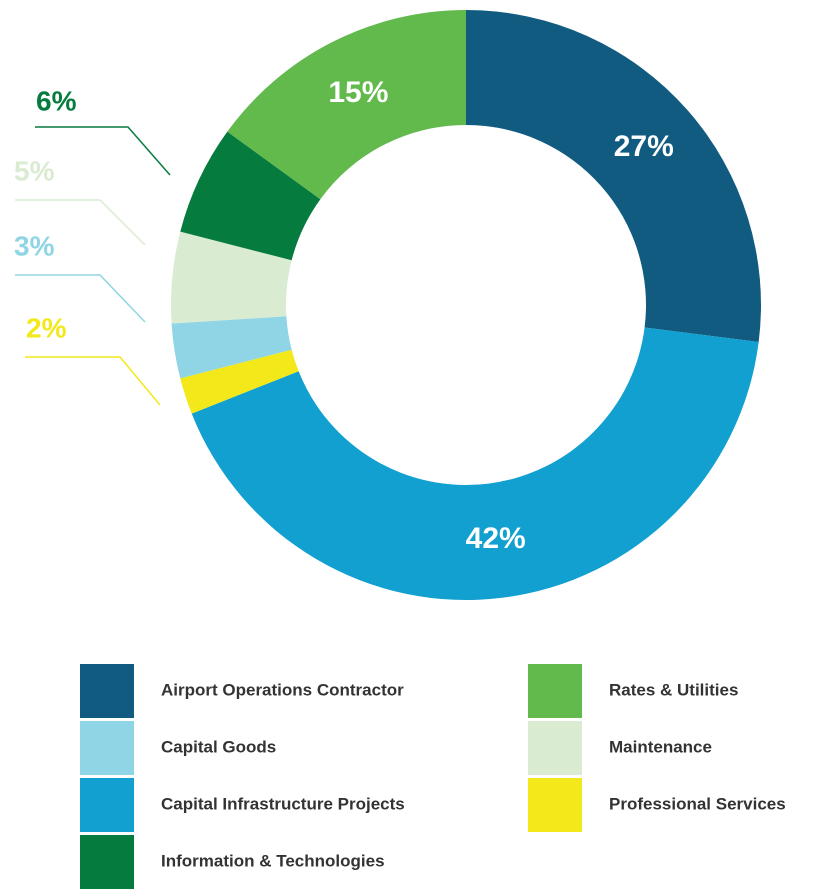  Describe the element at coordinates (273, 860) in the screenshot. I see `legend-label: Information & Technologies` at that location.